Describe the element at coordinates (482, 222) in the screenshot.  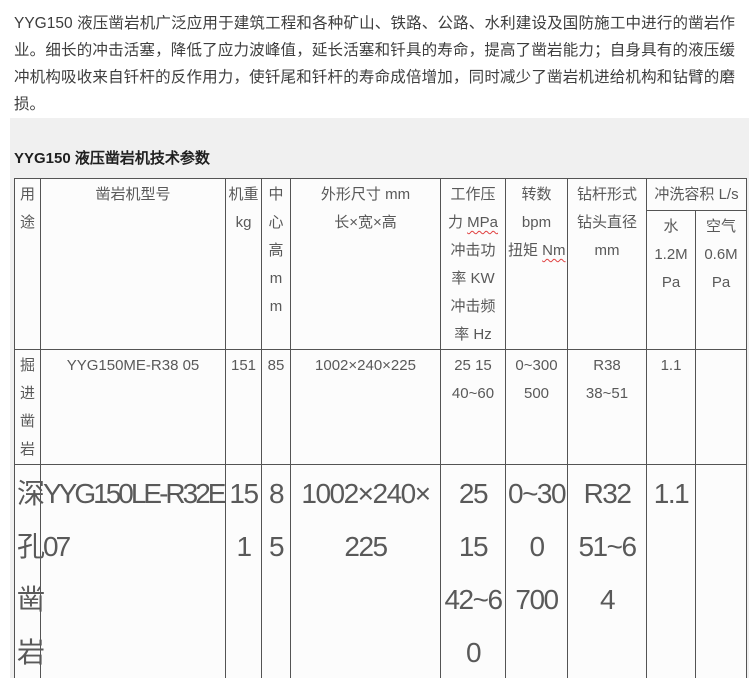
I see `spellcheck-underline: MPa` at that location.